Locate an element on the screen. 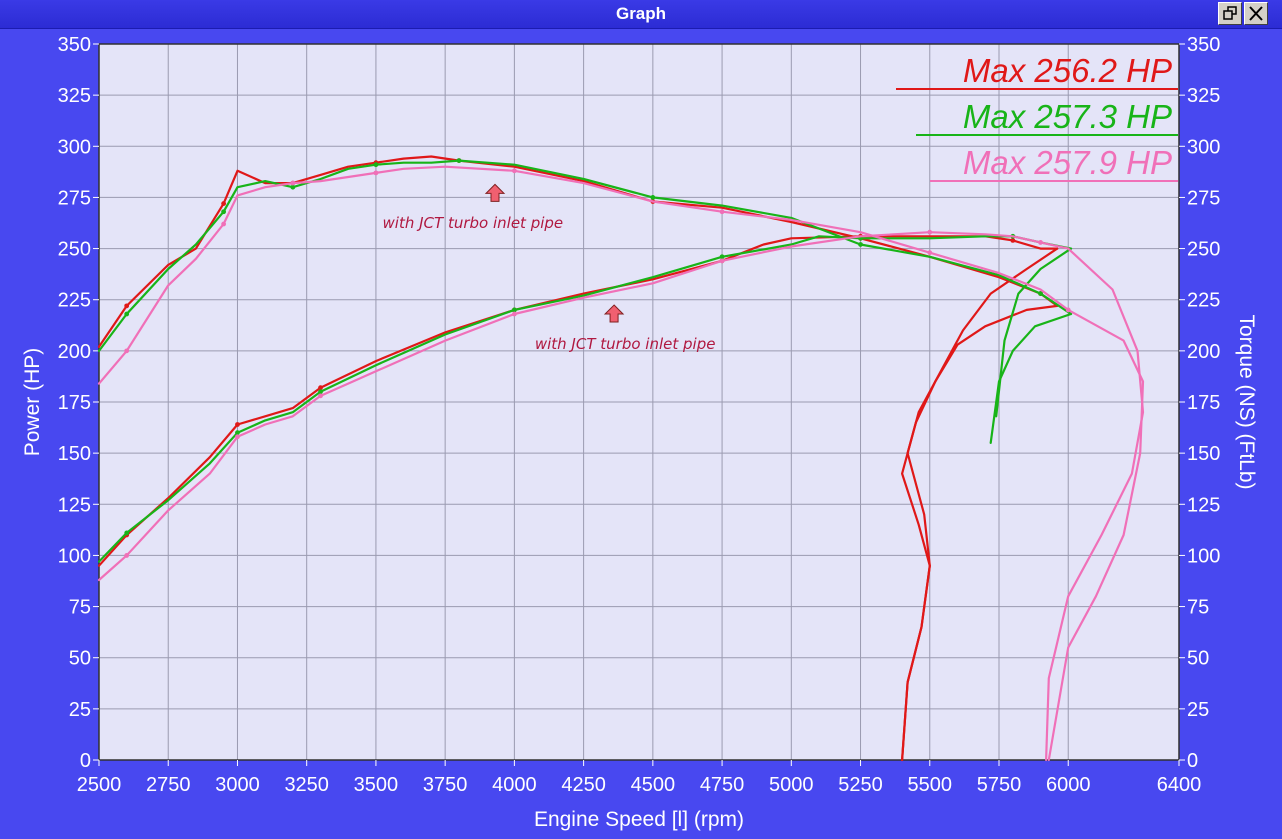 The height and width of the screenshot is (839, 1282). y-tick-label-left: 225 is located at coordinates (74, 301).